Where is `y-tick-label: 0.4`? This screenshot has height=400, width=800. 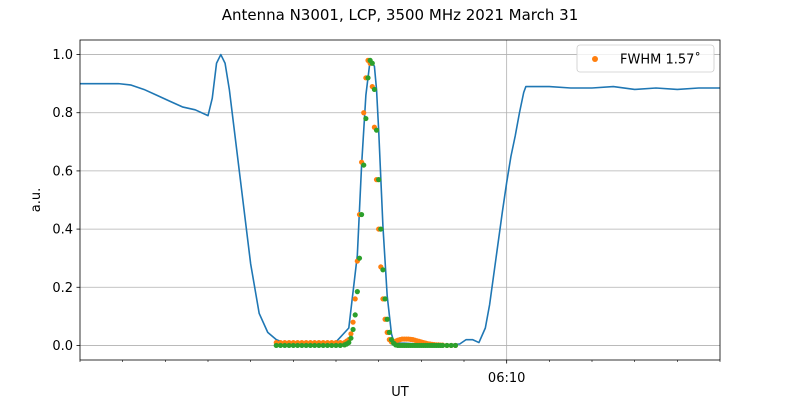 y-tick-label: 0.4 is located at coordinates (62, 230).